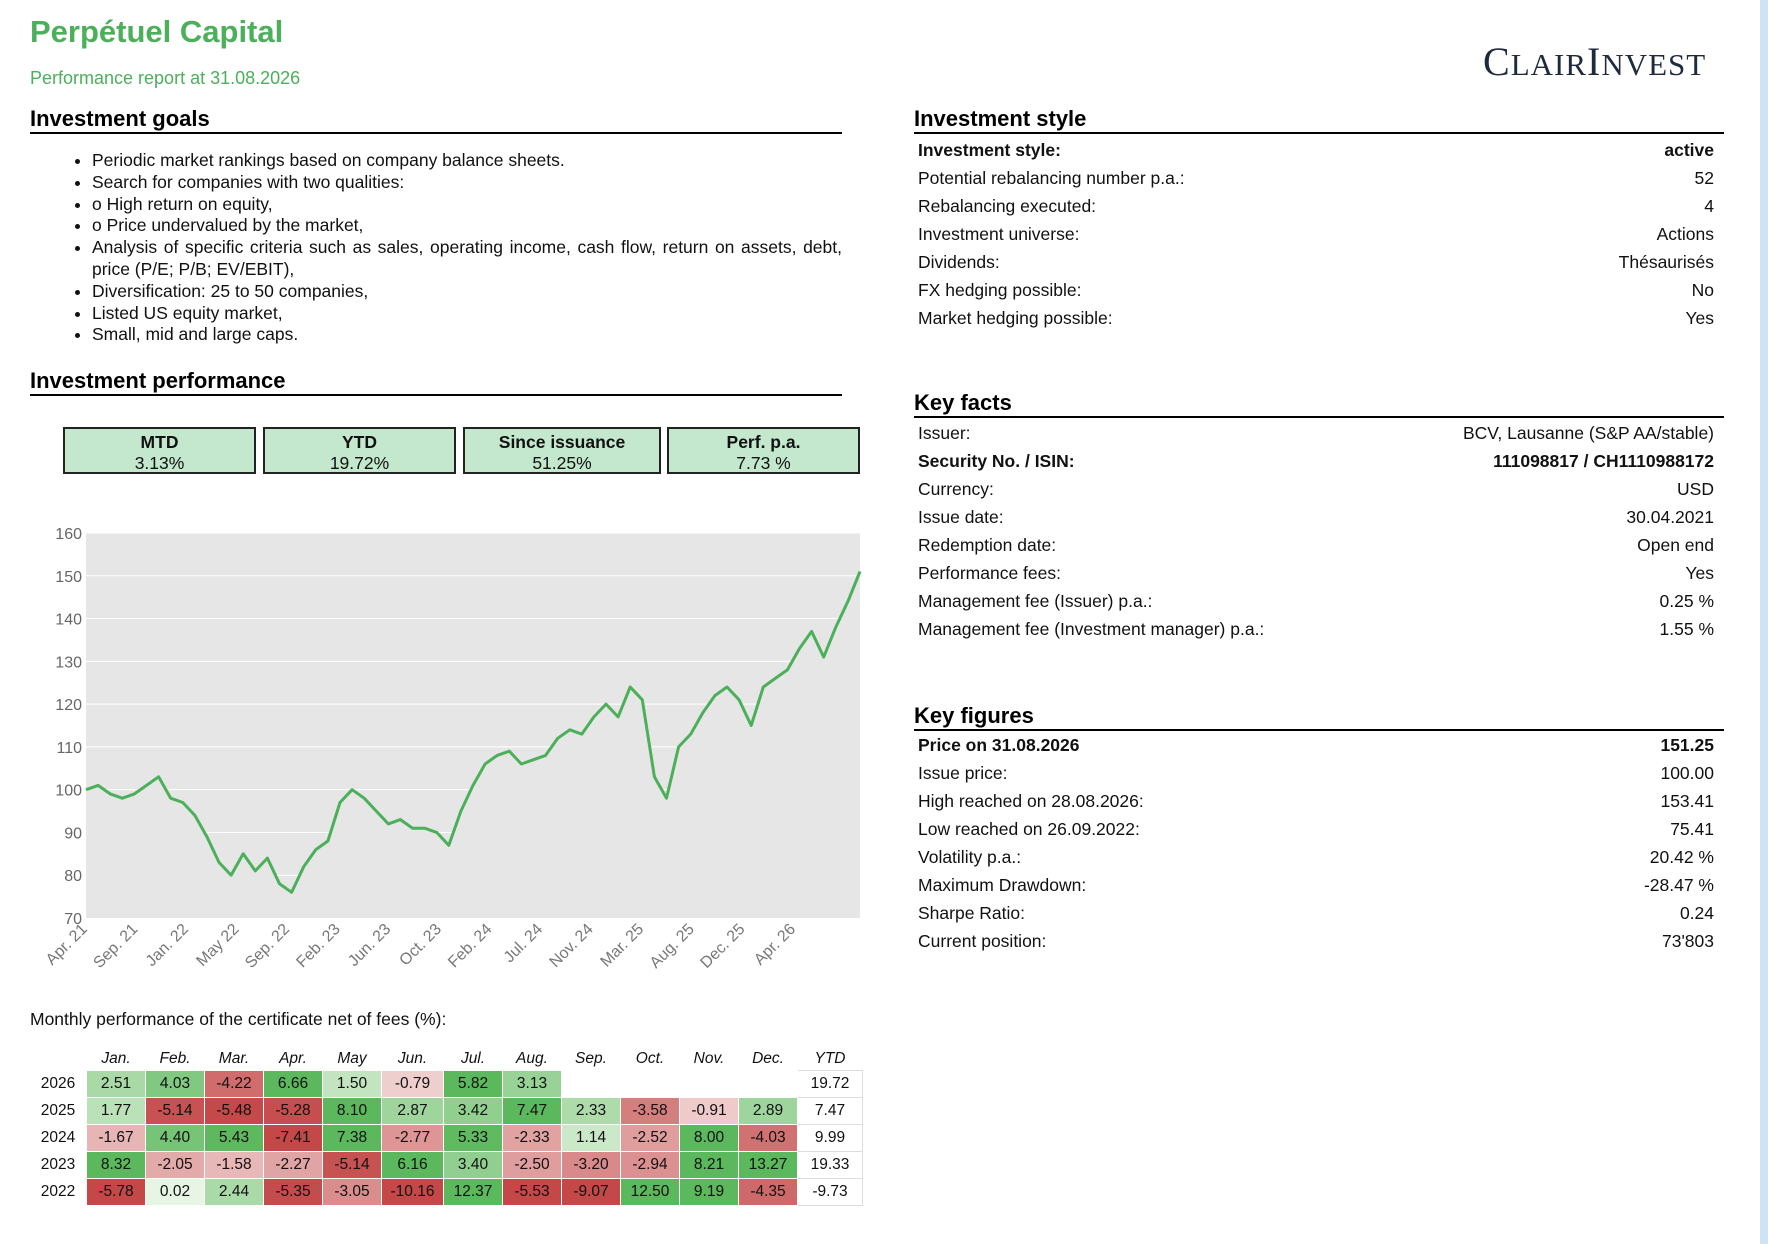  I want to click on perf-box-value: 3.13%, so click(159, 463).